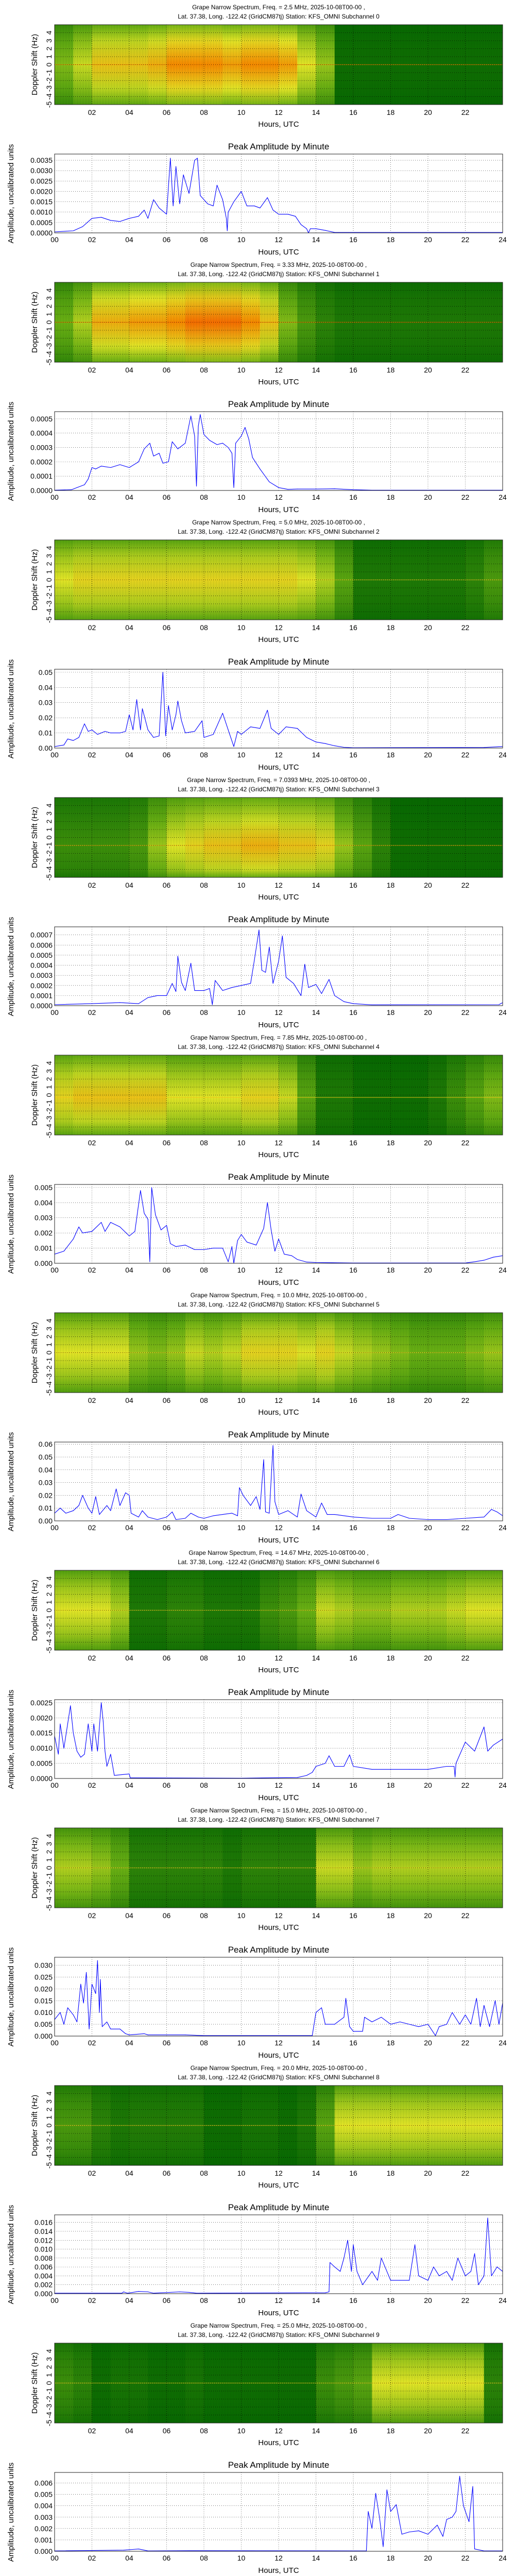 Image resolution: width=515 pixels, height=2576 pixels. I want to click on spectrogram-frame, so click(278, 837).